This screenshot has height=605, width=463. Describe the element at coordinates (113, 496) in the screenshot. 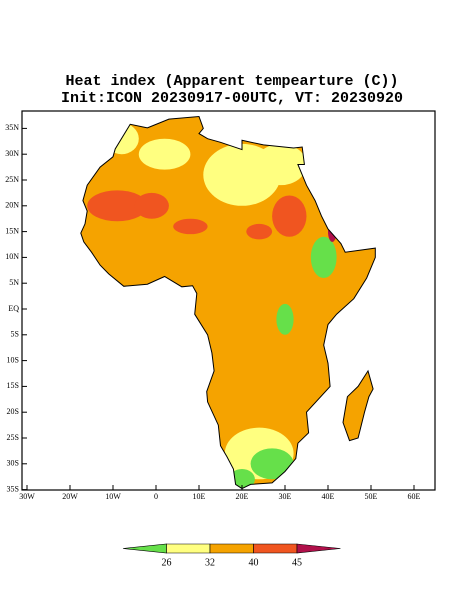

I see `lon-tick-label: 10W` at that location.